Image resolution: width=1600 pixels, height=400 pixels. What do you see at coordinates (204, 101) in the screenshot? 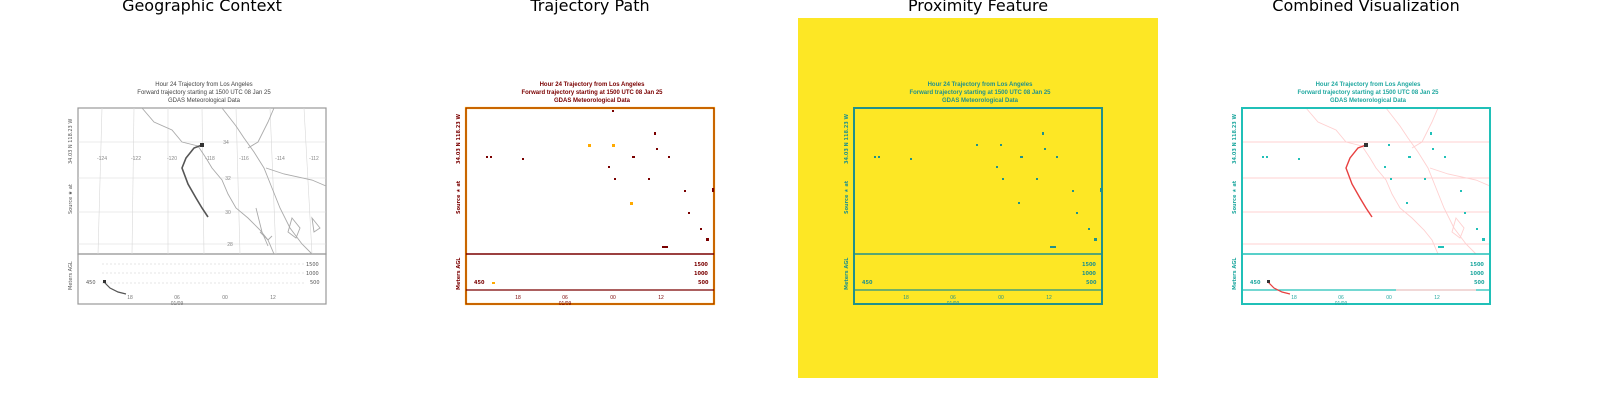
I see `map-title-line3: GDAS Meteorological Data` at bounding box center [204, 101].